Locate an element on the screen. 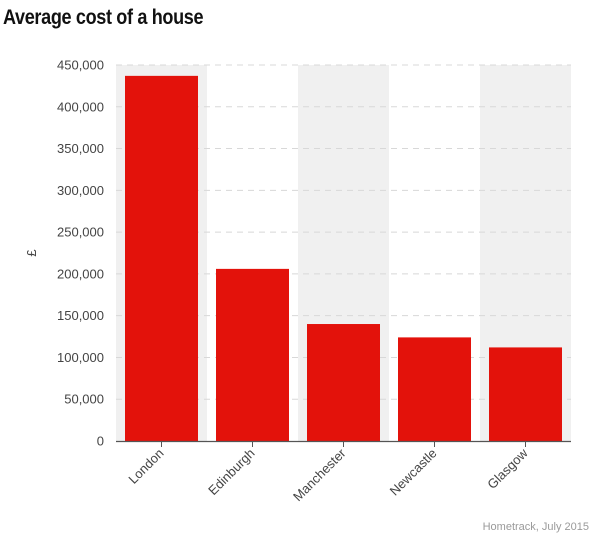  bar-glasgow is located at coordinates (525, 394).